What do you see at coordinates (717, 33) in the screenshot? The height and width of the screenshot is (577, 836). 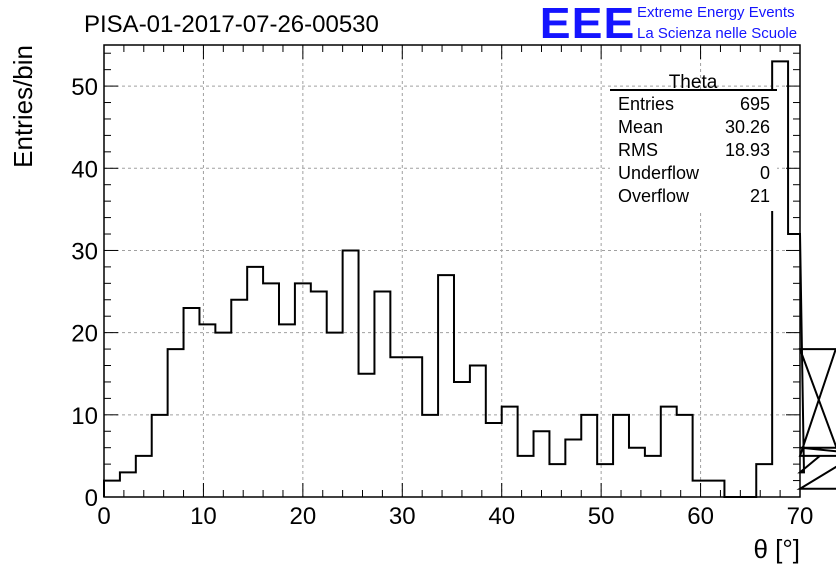 I see `logo-subtitle-line2: La Scienza nelle Scuole` at bounding box center [717, 33].